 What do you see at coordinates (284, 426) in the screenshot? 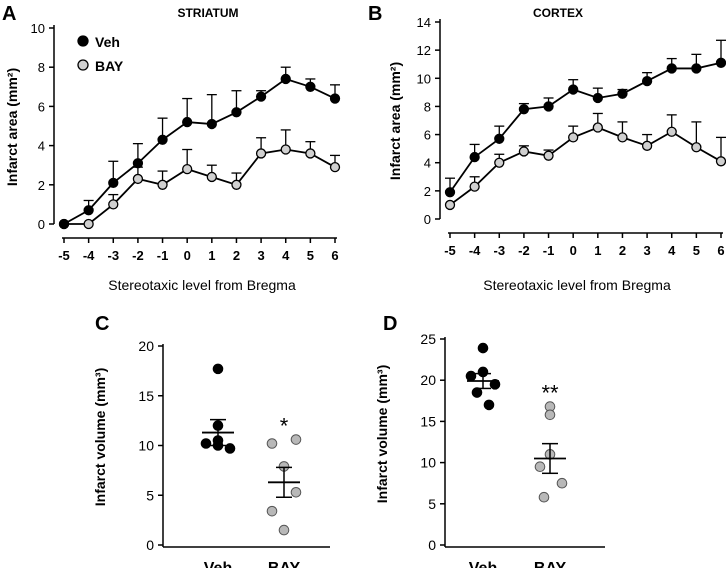
I see `chart-c-bay-significance: *` at bounding box center [284, 426].